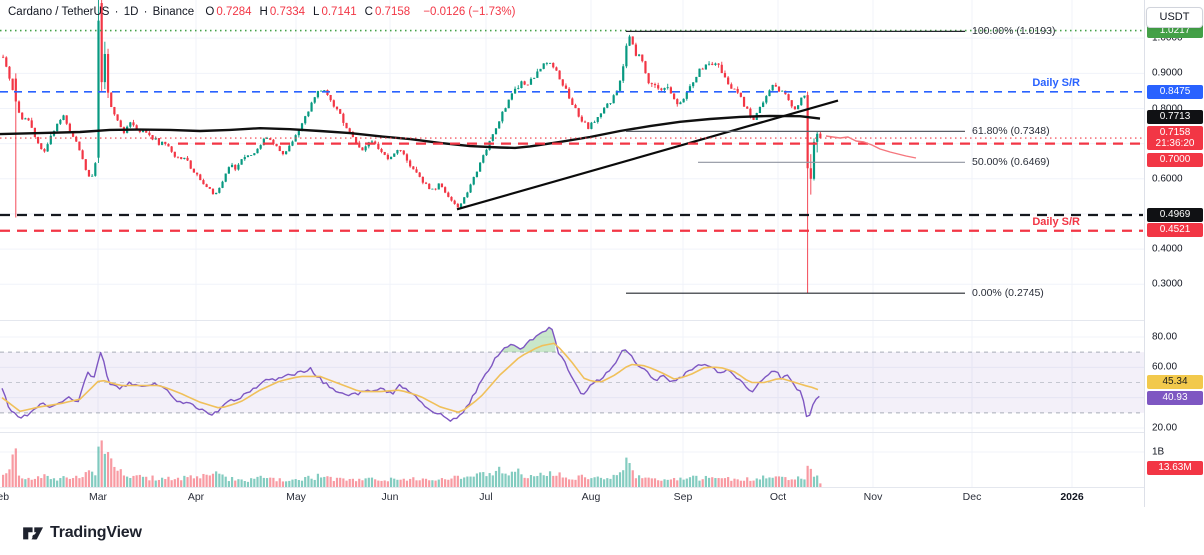 This screenshot has height=555, width=1204. I want to click on price-label-chip: 0.7158 21:36:20, so click(1175, 137).